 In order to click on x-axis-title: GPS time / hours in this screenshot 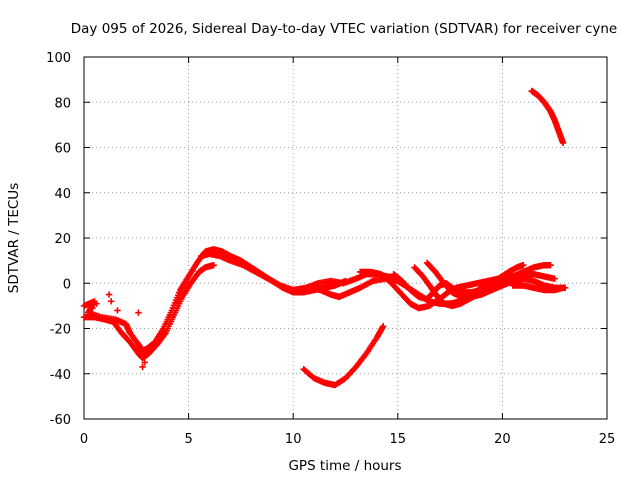, I will do `click(344, 466)`.